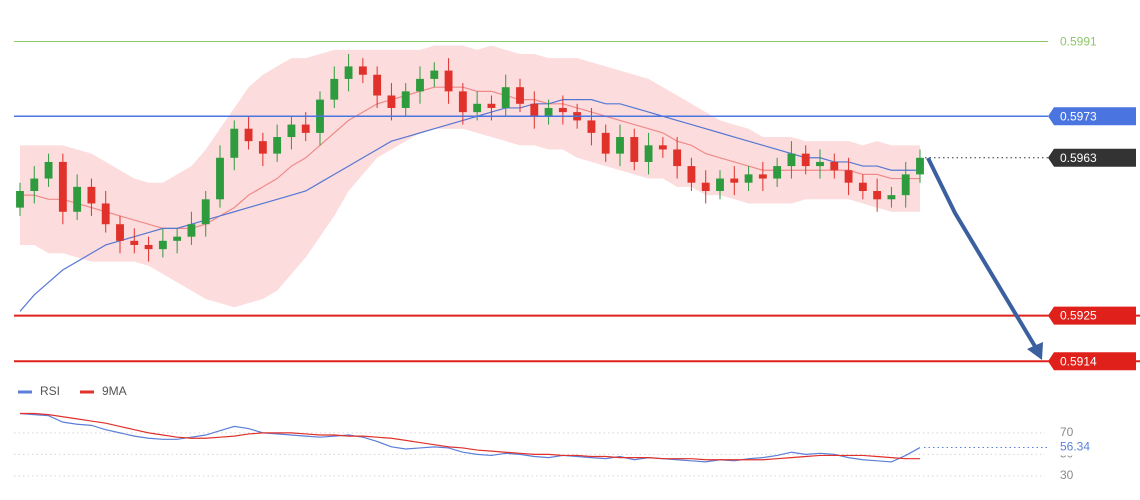  I want to click on y-tick-label: 30, so click(1067, 475).